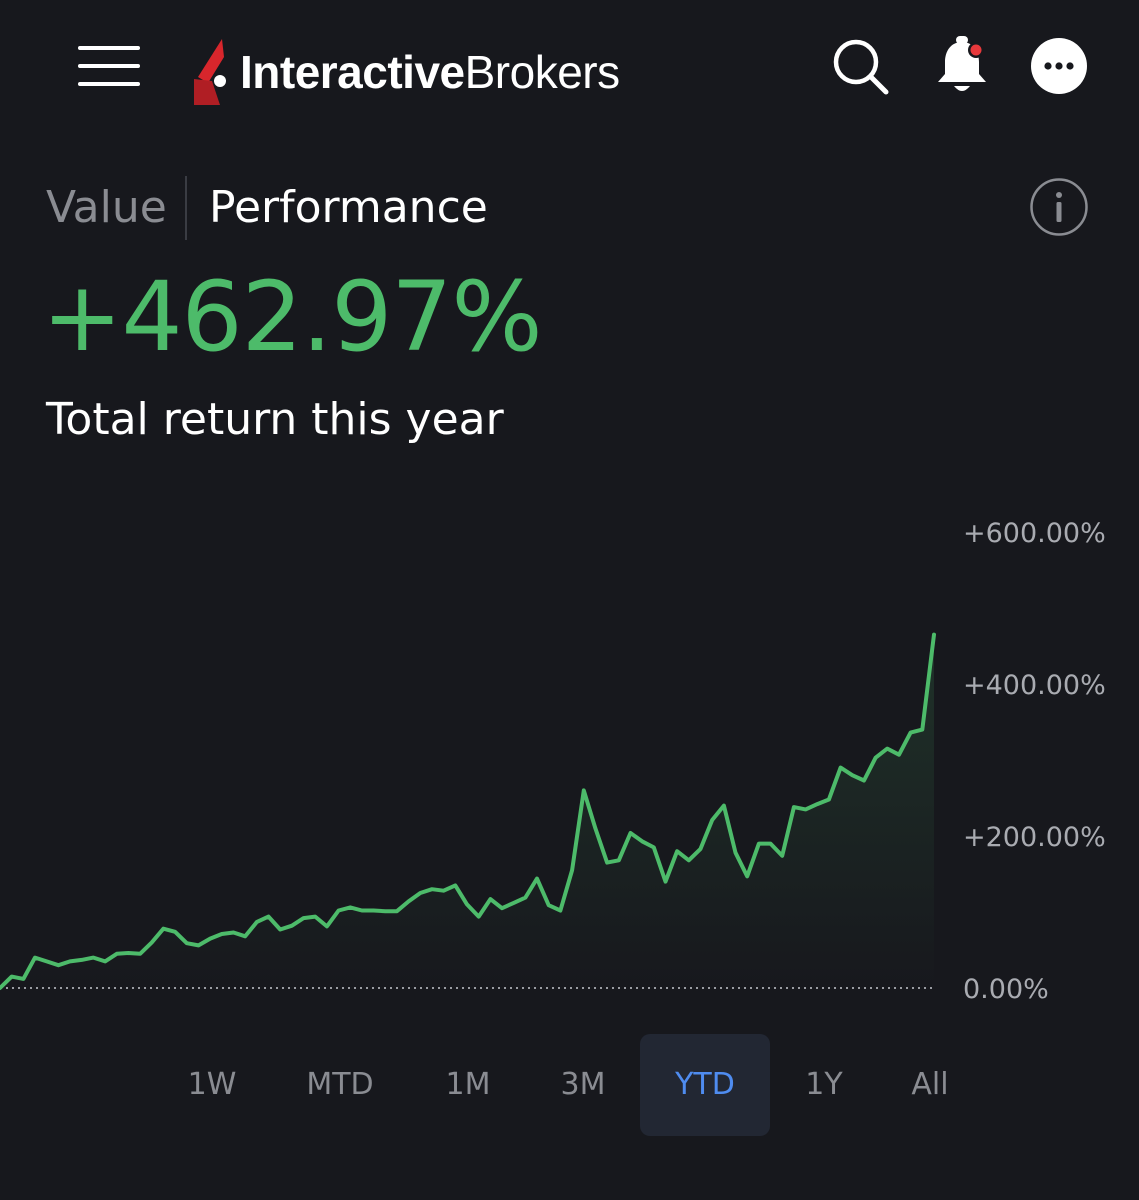  Describe the element at coordinates (705, 1085) in the screenshot. I see `range-ytd-button: YTD` at that location.